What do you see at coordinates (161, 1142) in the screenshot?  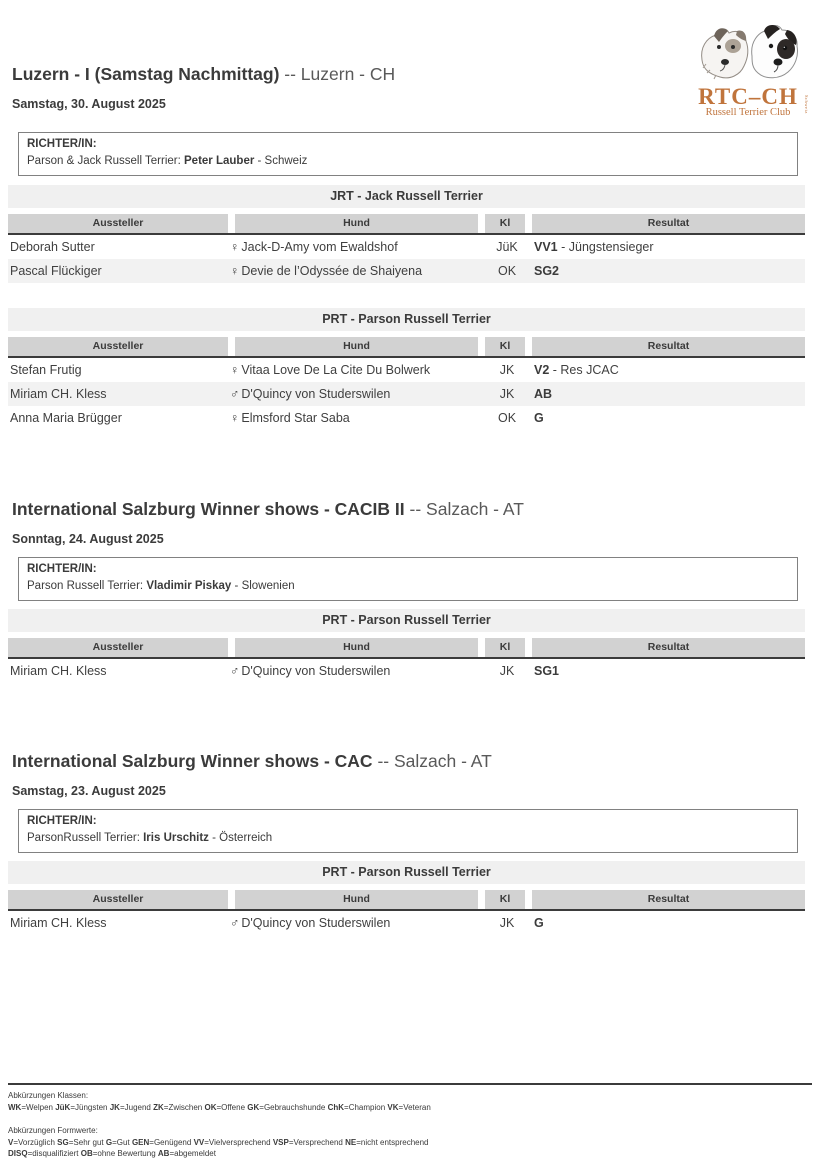 I see `abbr-pair: GEN=Genügend` at bounding box center [161, 1142].